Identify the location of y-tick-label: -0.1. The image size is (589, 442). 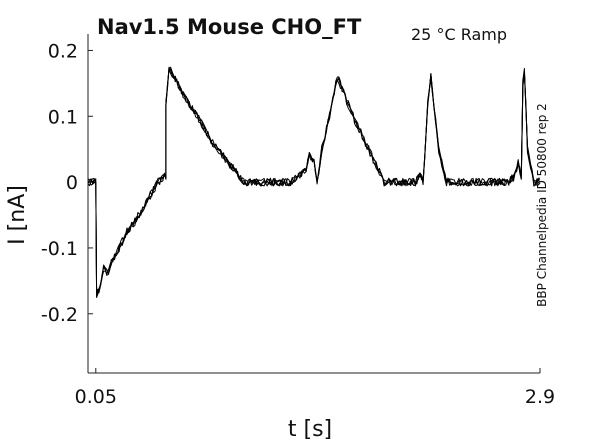
(59, 249).